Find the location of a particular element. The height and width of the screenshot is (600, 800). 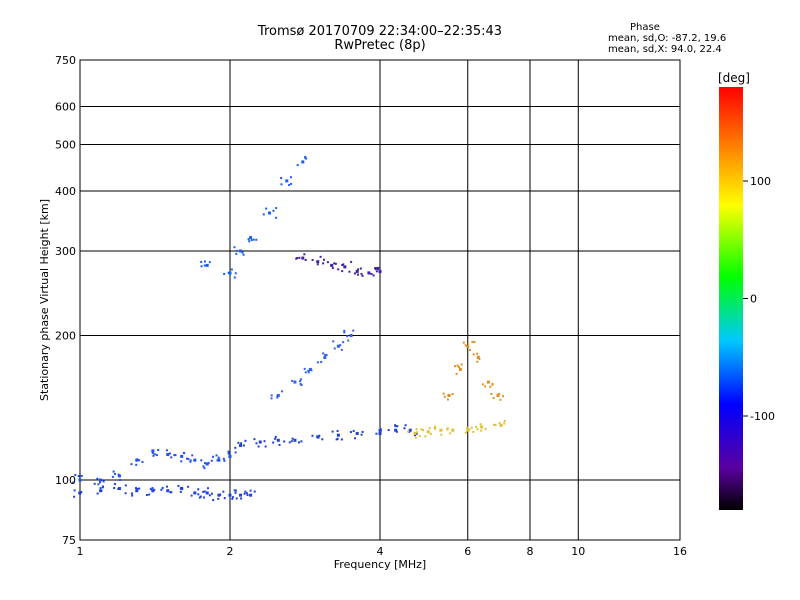

y-tick-label: 750 is located at coordinates (65, 60).